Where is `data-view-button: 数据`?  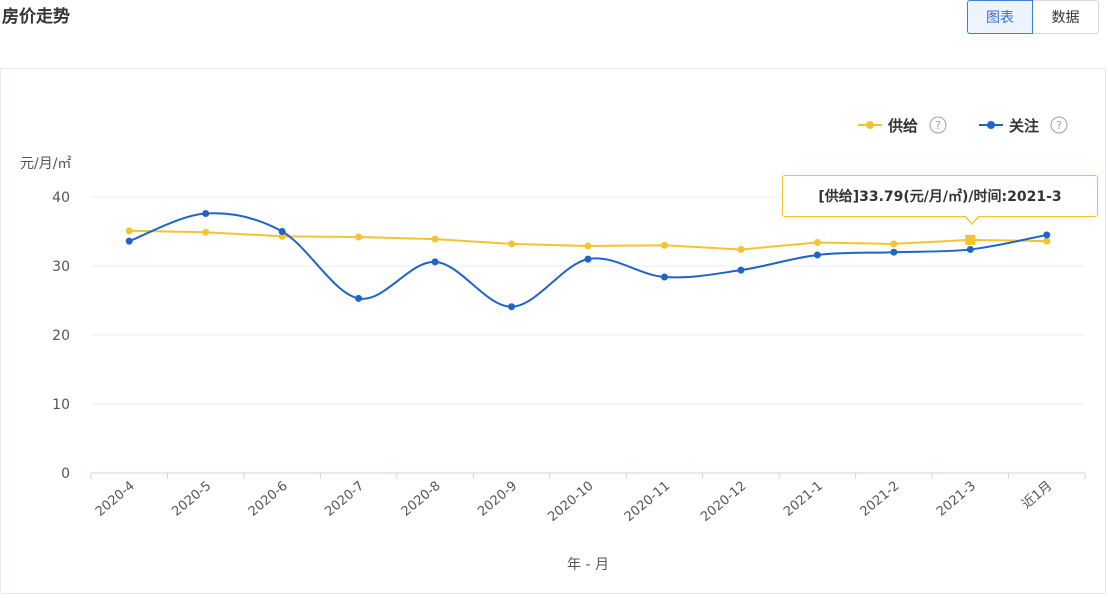
data-view-button: 数据 is located at coordinates (1066, 17).